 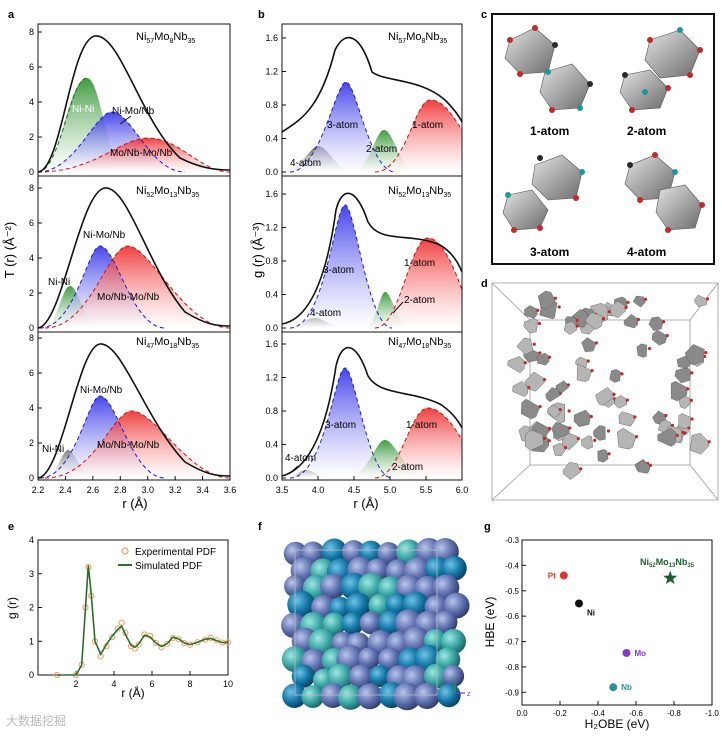 I want to click on x-tick-label: -0.2, so click(x=560, y=713).